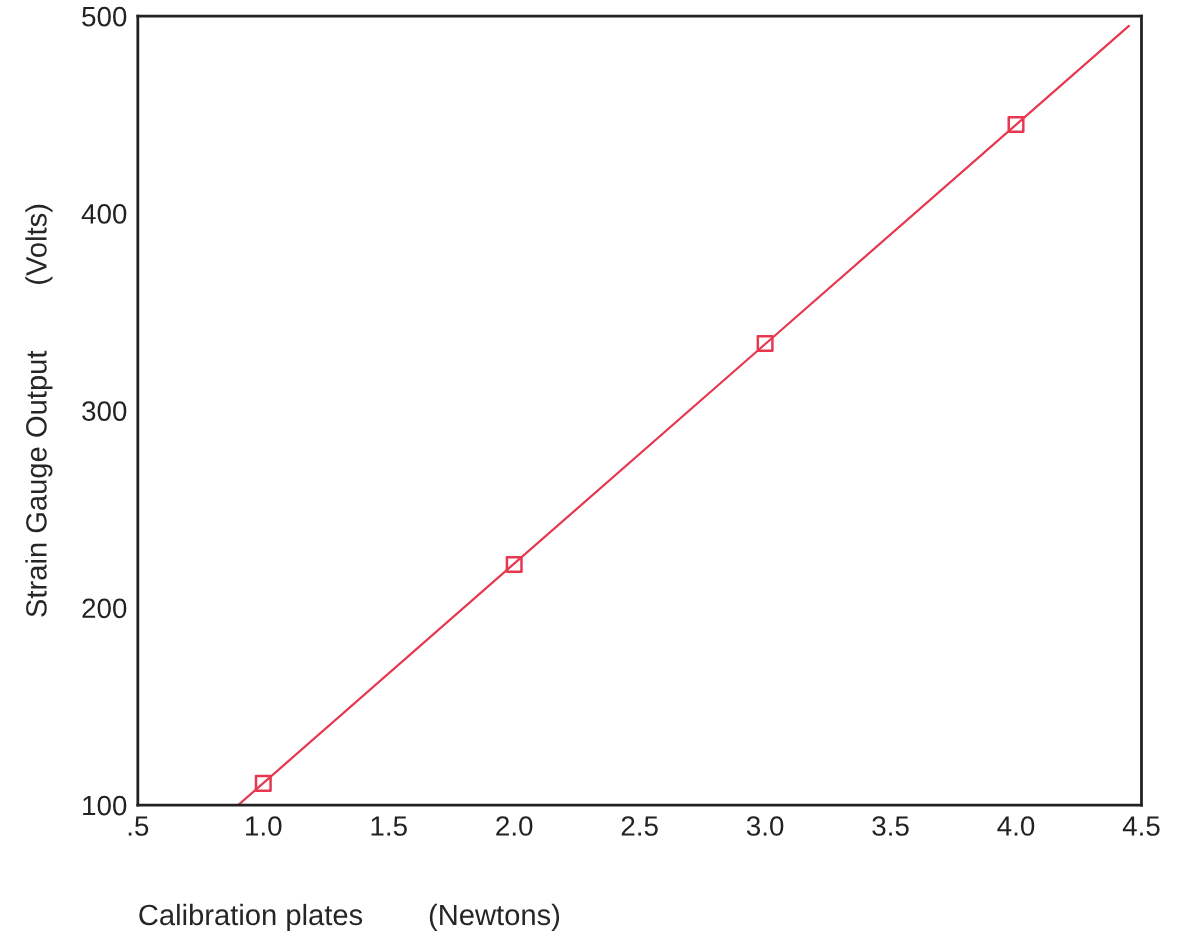  I want to click on x-tick-label: 2.5, so click(639, 826).